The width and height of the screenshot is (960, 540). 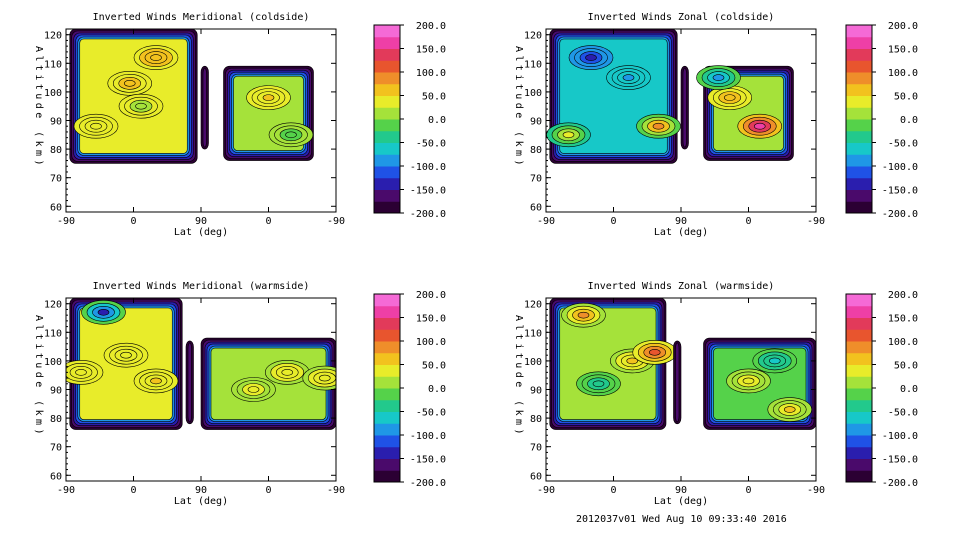 I want to click on colorbar-tick-label: 100.0, so click(x=431, y=73).